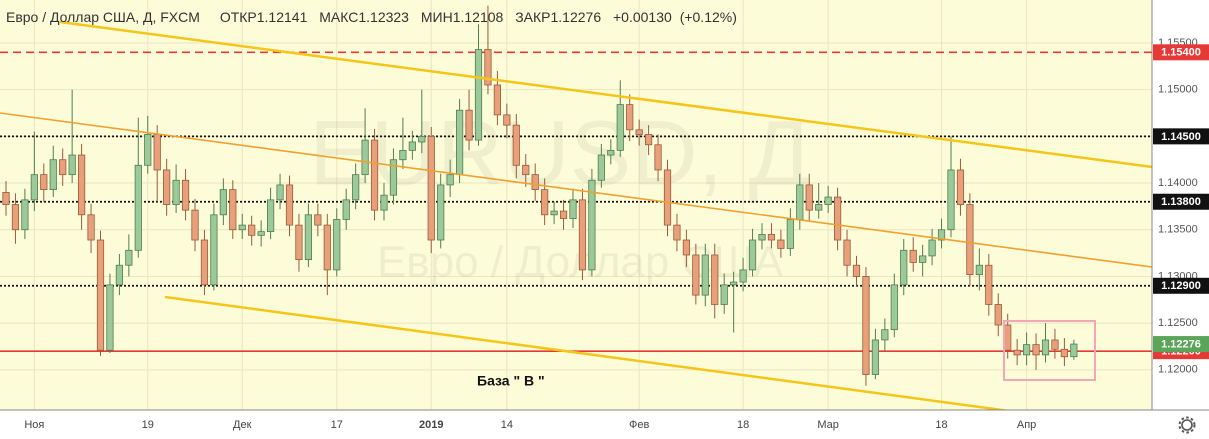 The image size is (1209, 439). What do you see at coordinates (1026, 425) in the screenshot?
I see `x-tick-label: Апр` at bounding box center [1026, 425].